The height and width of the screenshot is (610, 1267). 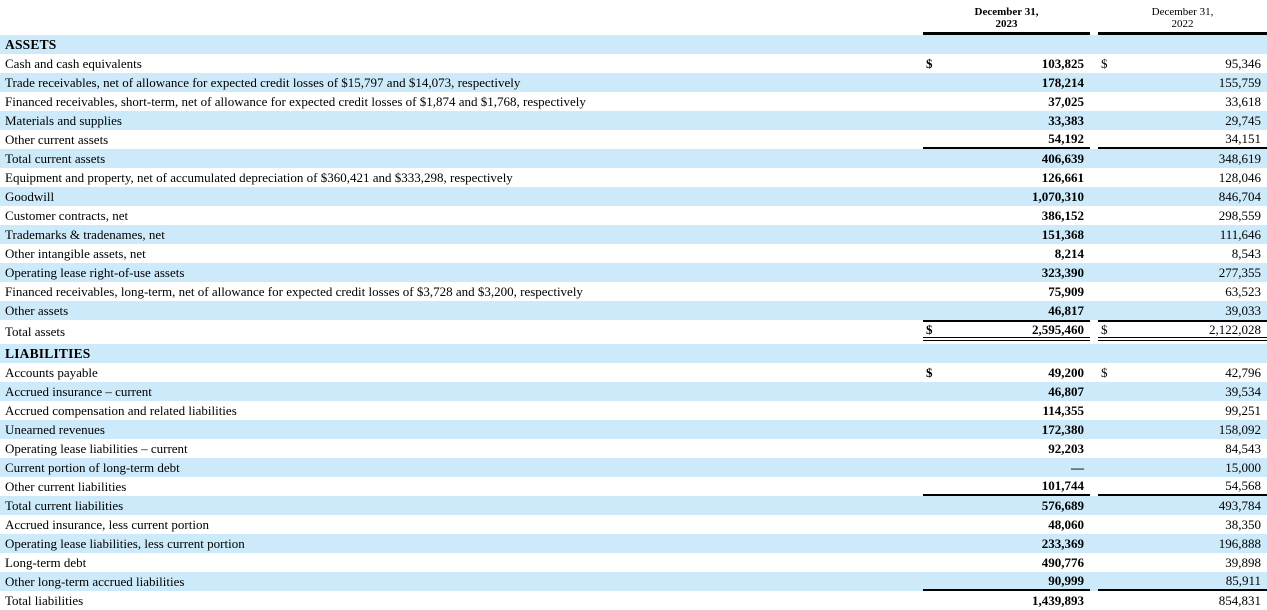 What do you see at coordinates (1062, 543) in the screenshot?
I see `value-2023: 233,369` at bounding box center [1062, 543].